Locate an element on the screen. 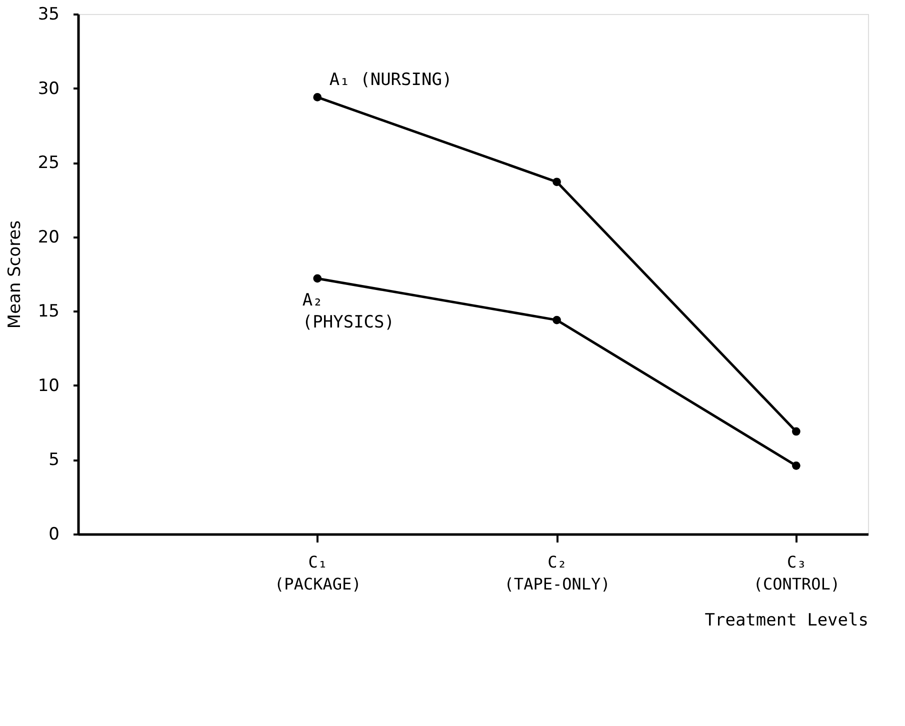 Image resolution: width=905 pixels, height=726 pixels. y-tick-label: 0 is located at coordinates (54, 534).